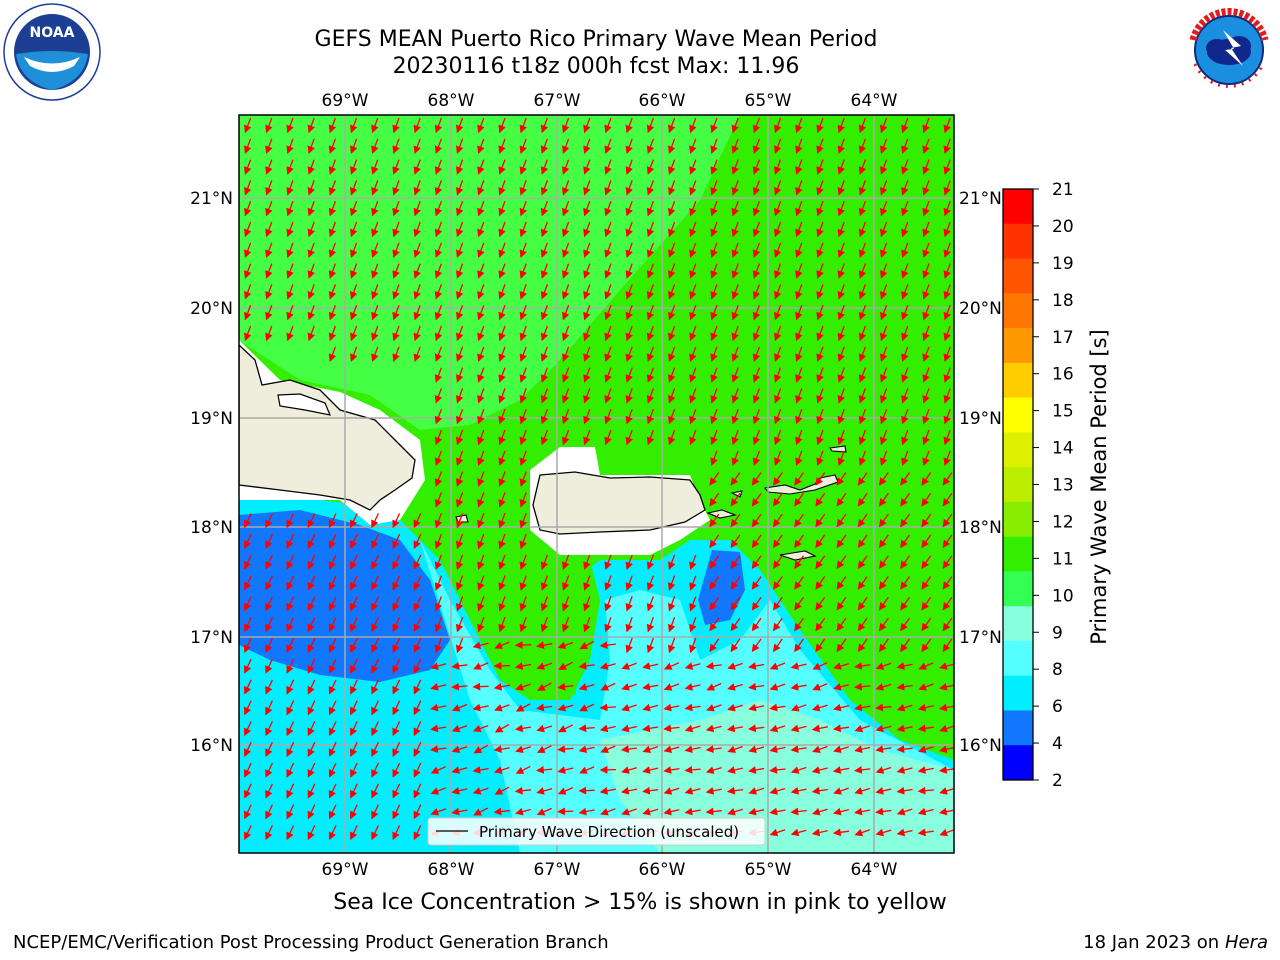 This screenshot has height=960, width=1280. I want to click on lon-label: 64°W, so click(874, 101).